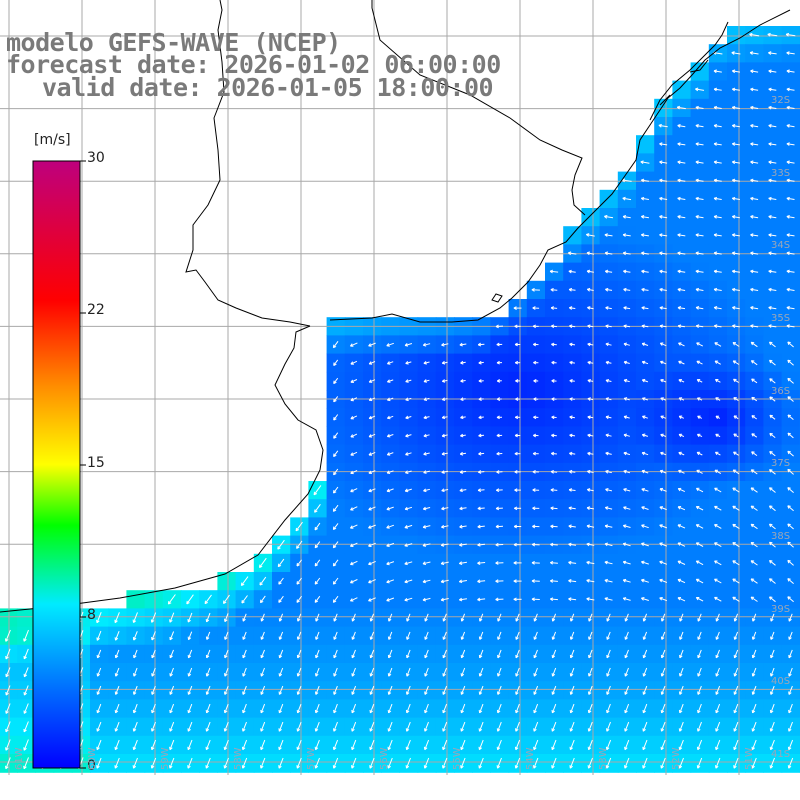  I want to click on colorbar-tick-0: 0, so click(91, 766).